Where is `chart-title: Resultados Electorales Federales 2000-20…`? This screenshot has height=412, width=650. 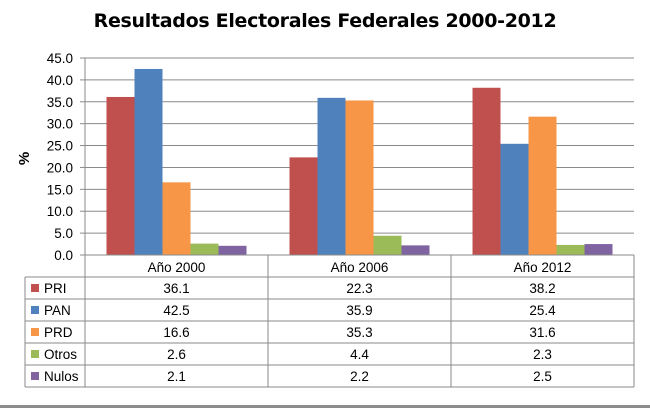
chart-title: Resultados Electorales Federales 2000-20… is located at coordinates (325, 21).